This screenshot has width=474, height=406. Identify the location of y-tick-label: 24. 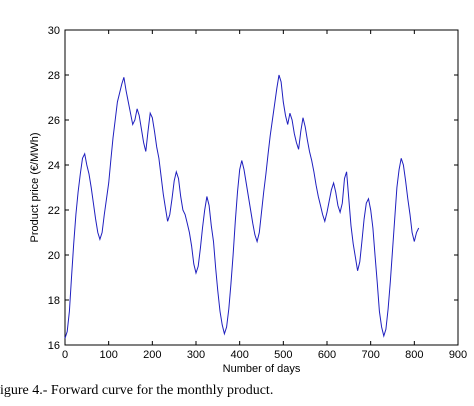
(54, 166).